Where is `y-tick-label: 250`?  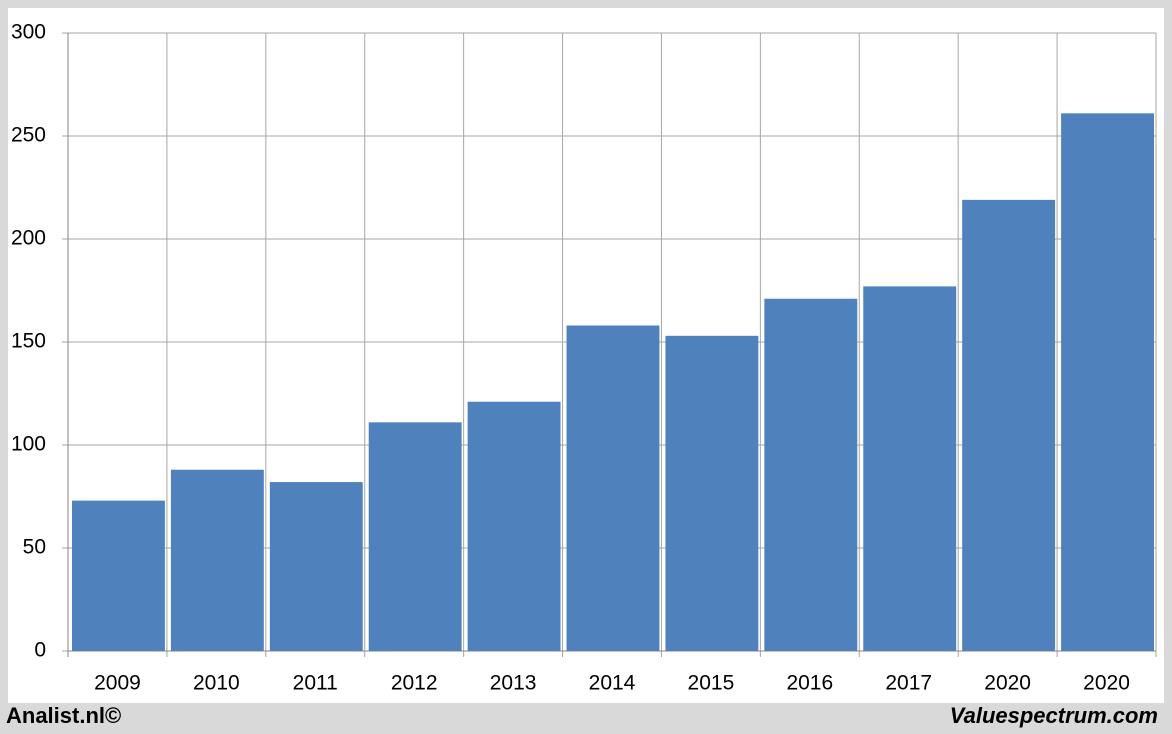 y-tick-label: 250 is located at coordinates (28, 135).